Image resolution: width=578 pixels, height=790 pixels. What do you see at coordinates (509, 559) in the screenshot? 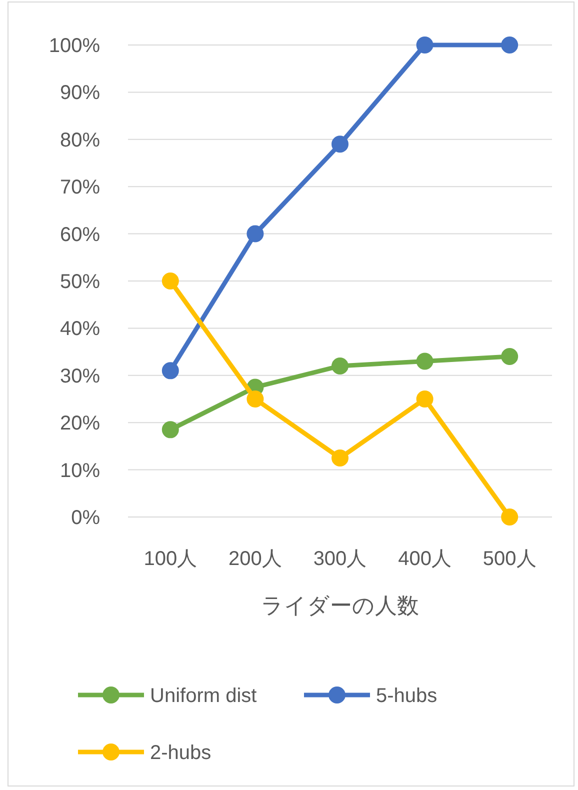
I see `x-tick-label: 500人` at bounding box center [509, 559].